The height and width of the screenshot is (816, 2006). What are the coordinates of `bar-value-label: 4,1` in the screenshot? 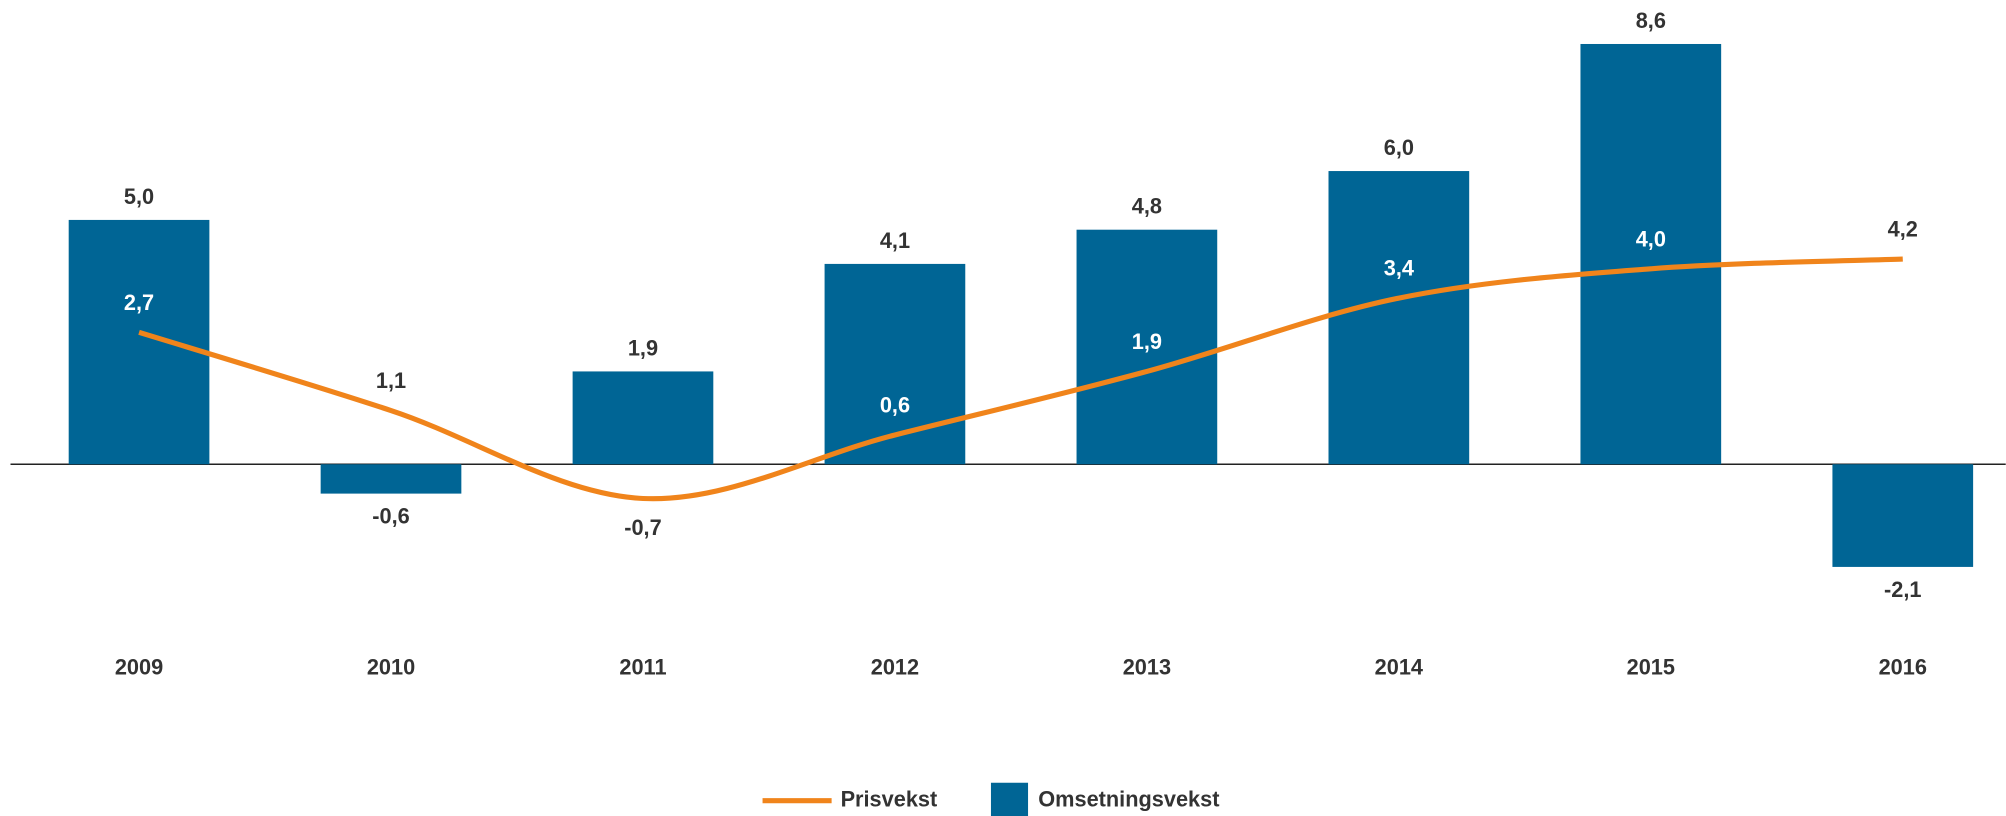 It's located at (895, 240).